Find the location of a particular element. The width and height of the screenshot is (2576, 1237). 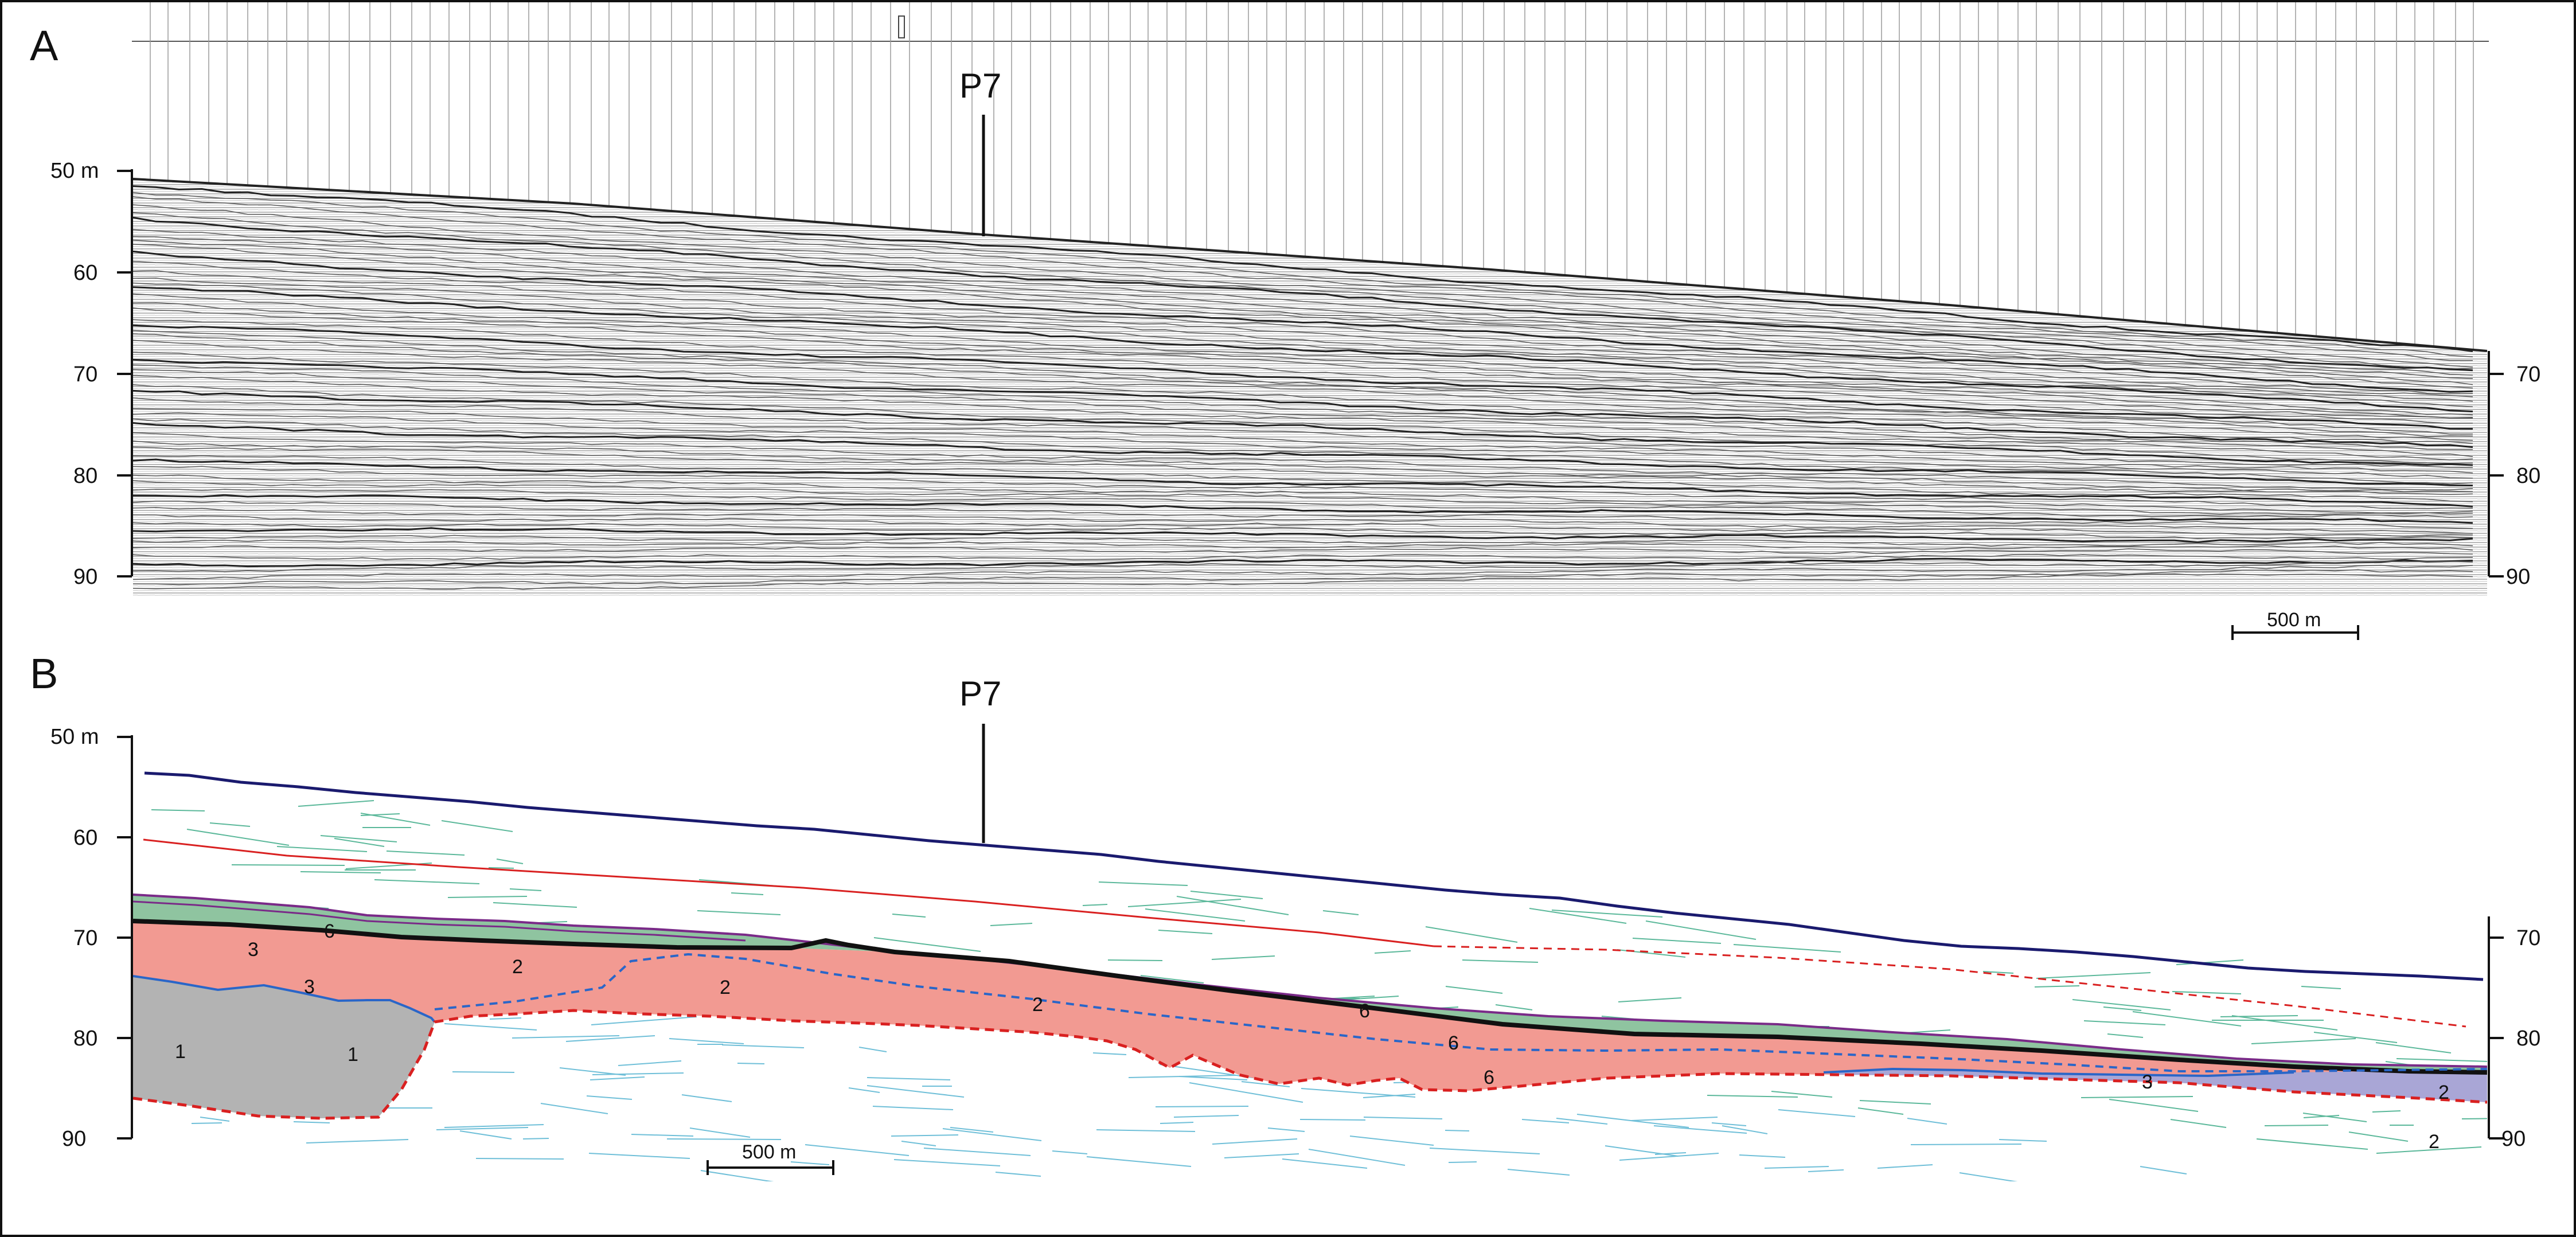

panel-b-scale-bar: 500 m is located at coordinates (771, 1158).